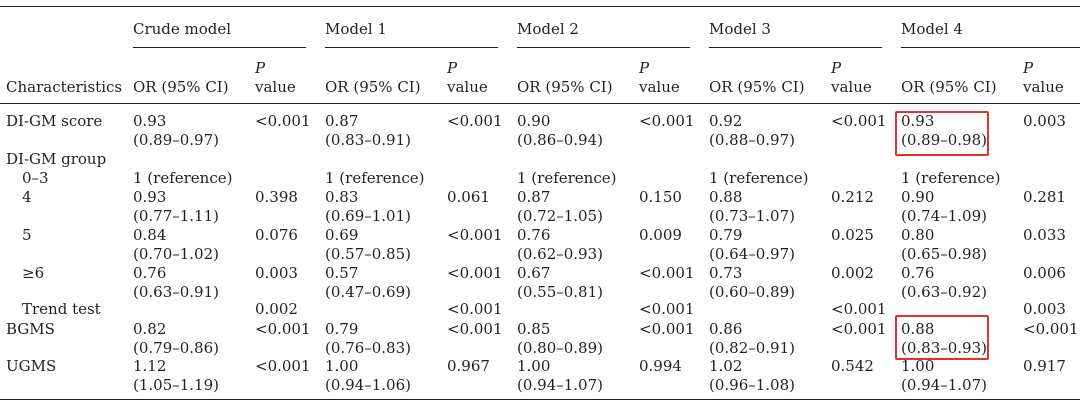 The image size is (1080, 401). I want to click on p-value: 0.212, so click(852, 197).